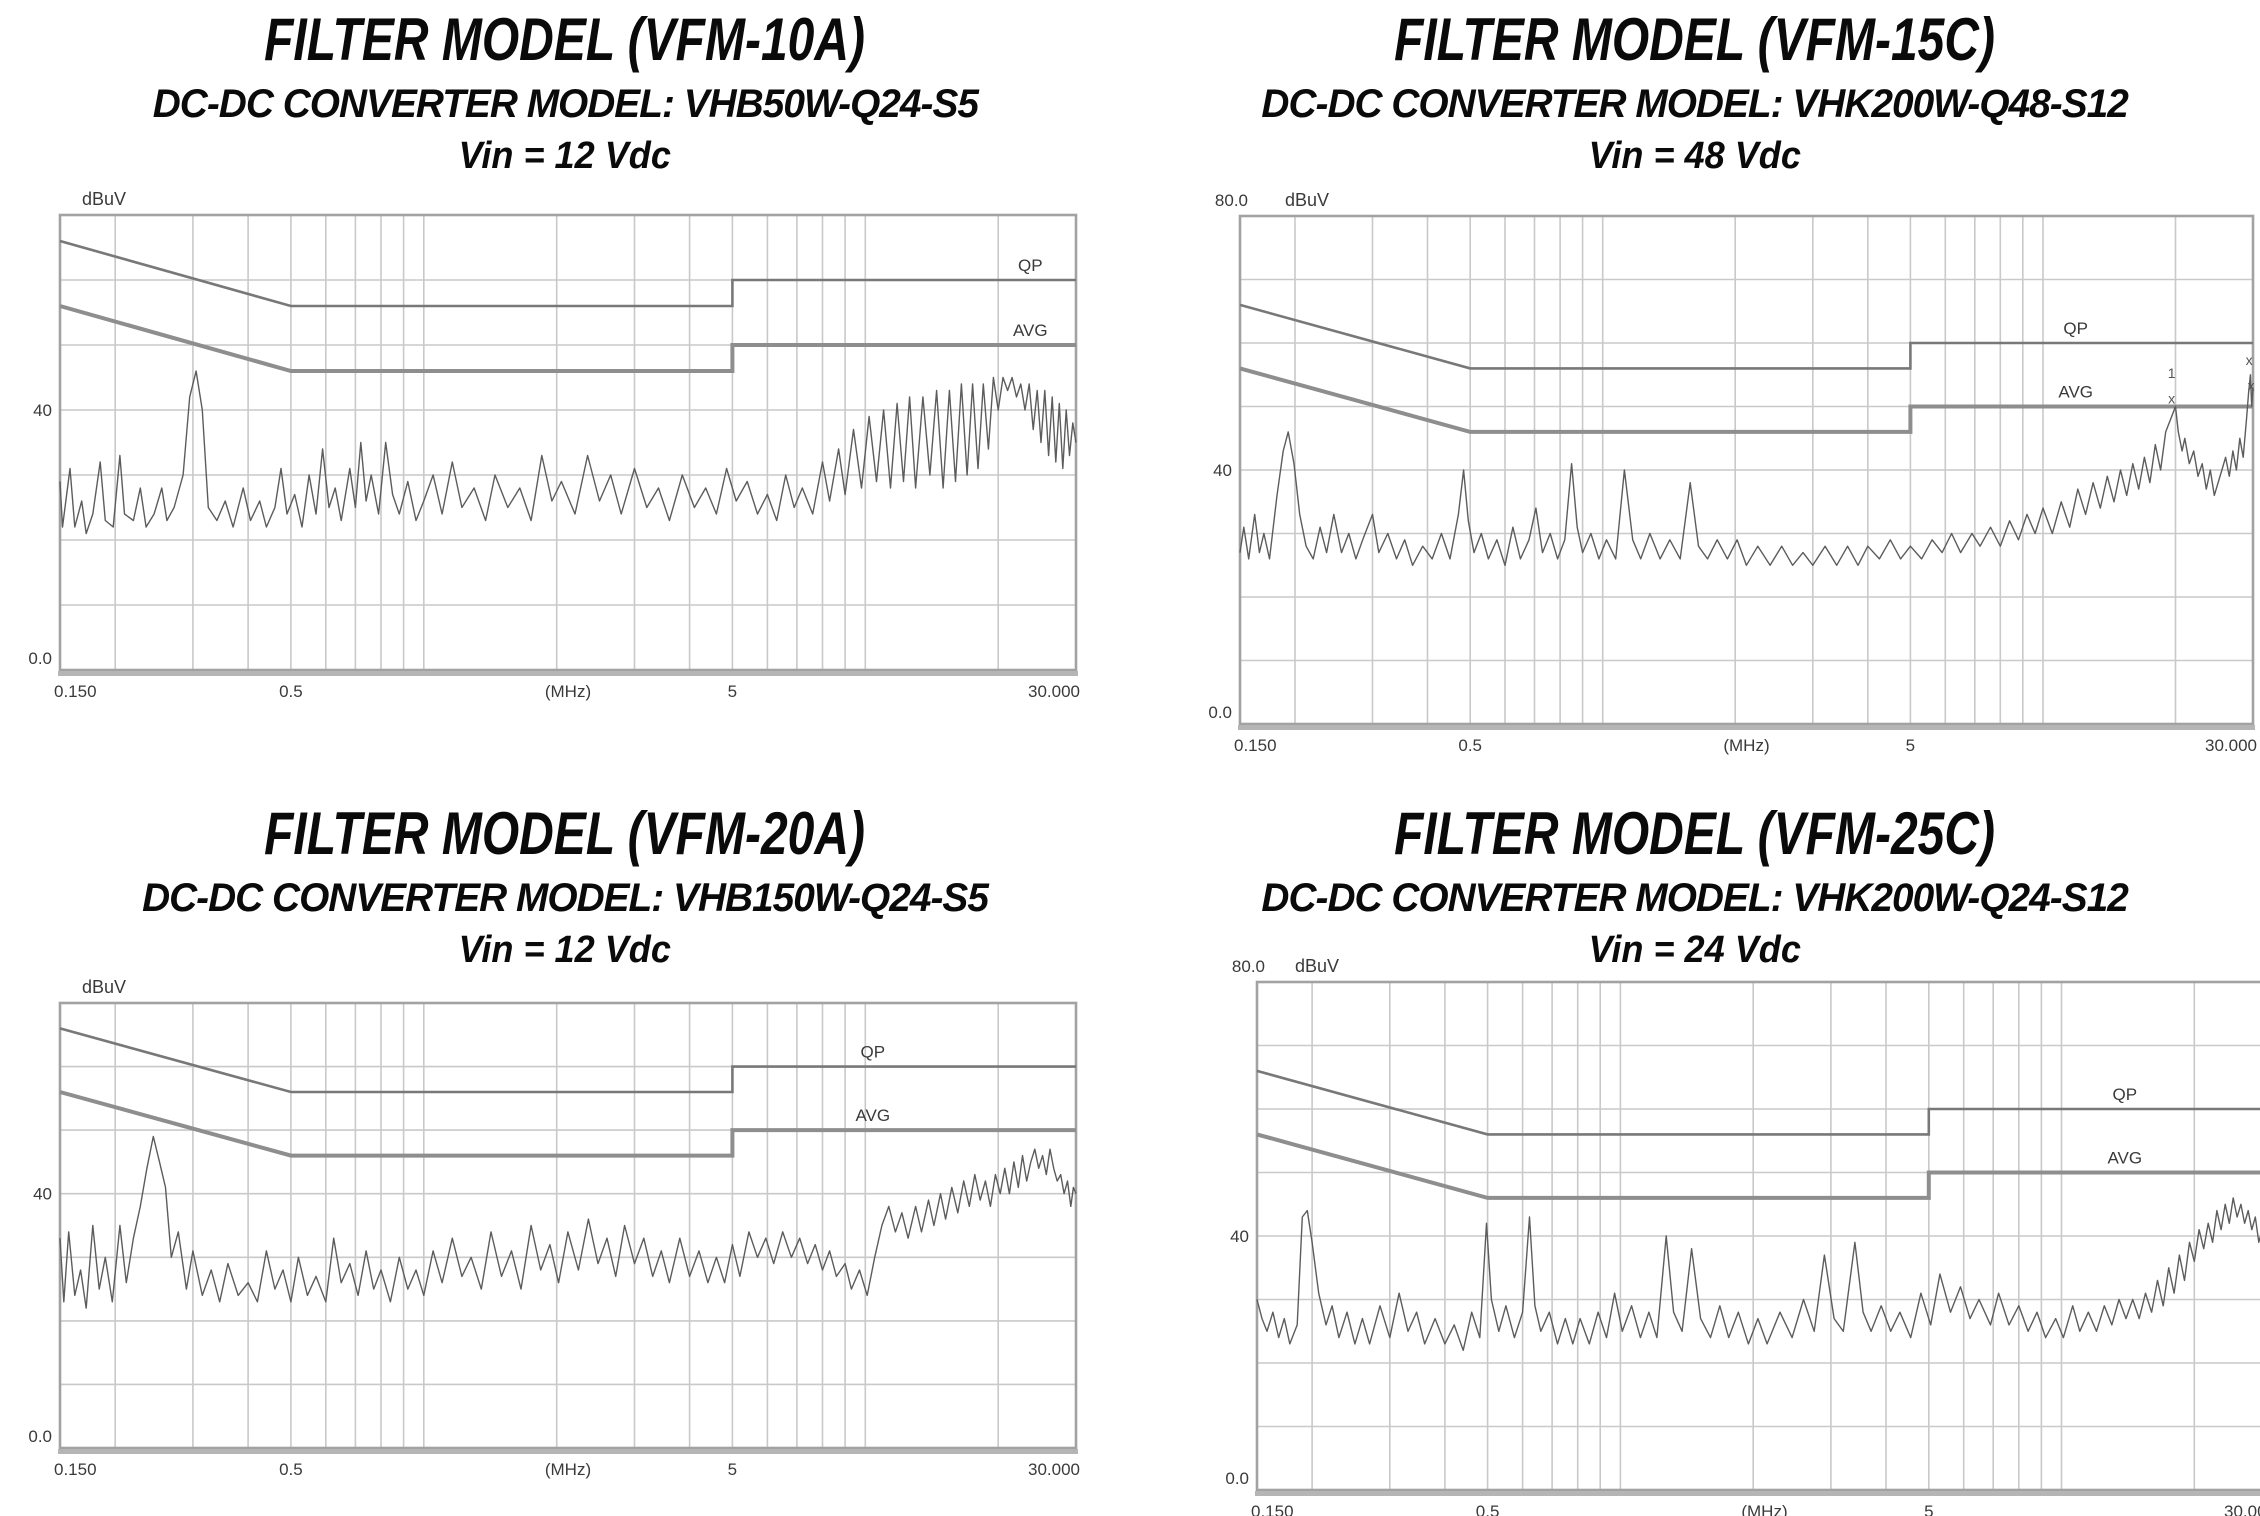 The image size is (2260, 1516). Describe the element at coordinates (2172, 373) in the screenshot. I see `trace-marker: 1` at that location.